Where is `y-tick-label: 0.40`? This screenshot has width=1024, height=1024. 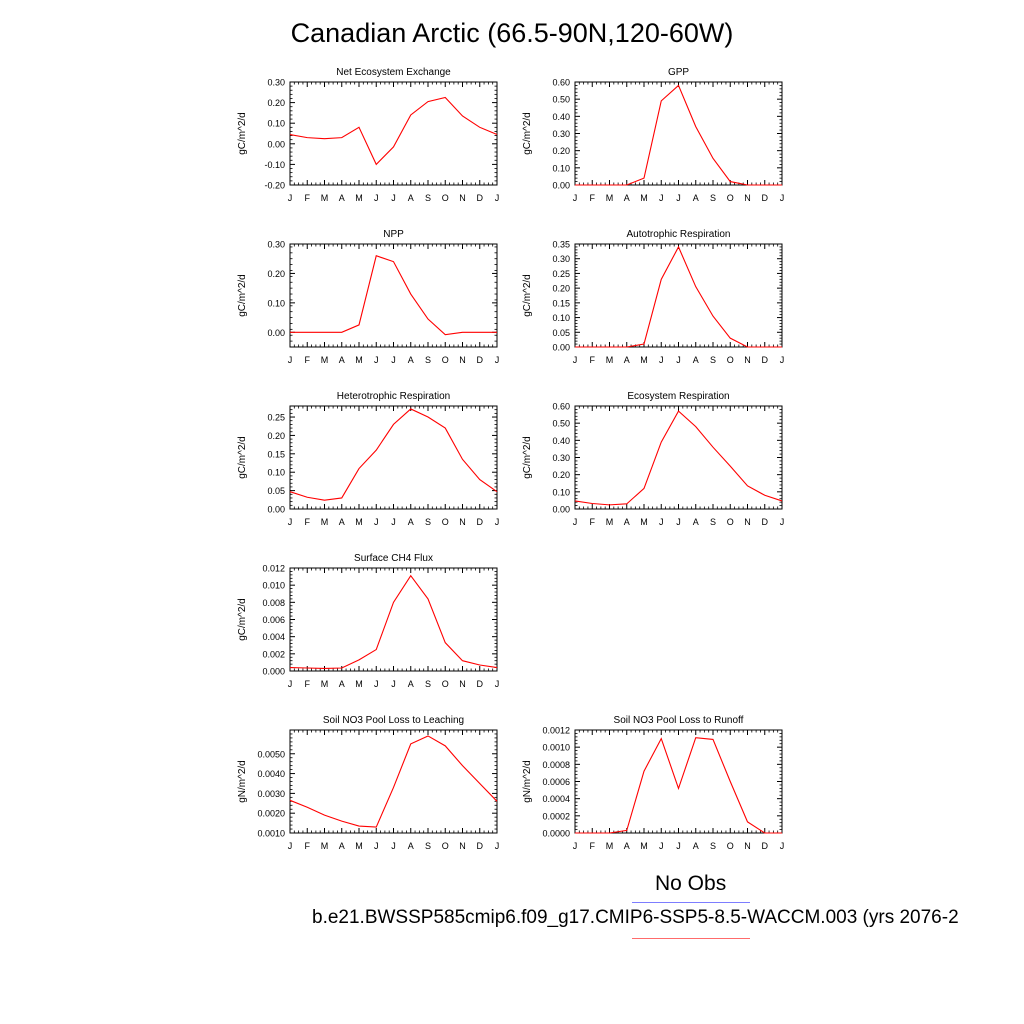
y-tick-label: 0.40 is located at coordinates (561, 441).